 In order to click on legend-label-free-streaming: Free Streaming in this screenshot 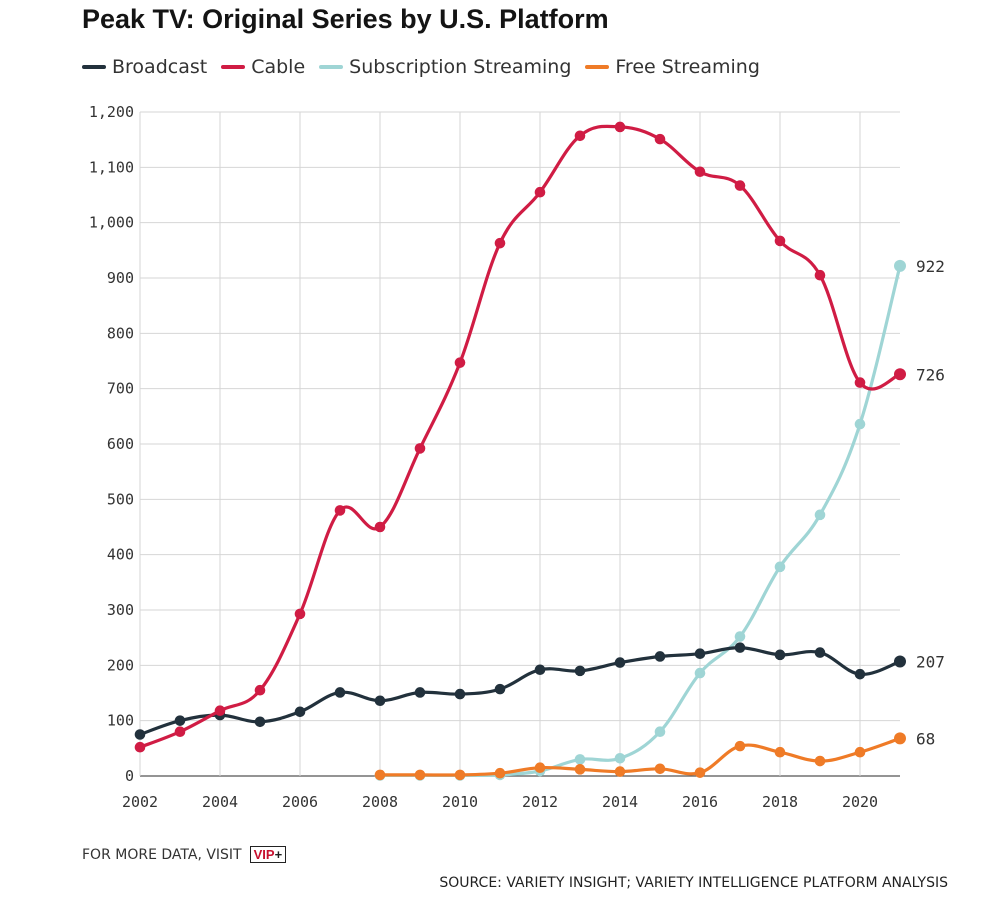, I will do `click(687, 67)`.